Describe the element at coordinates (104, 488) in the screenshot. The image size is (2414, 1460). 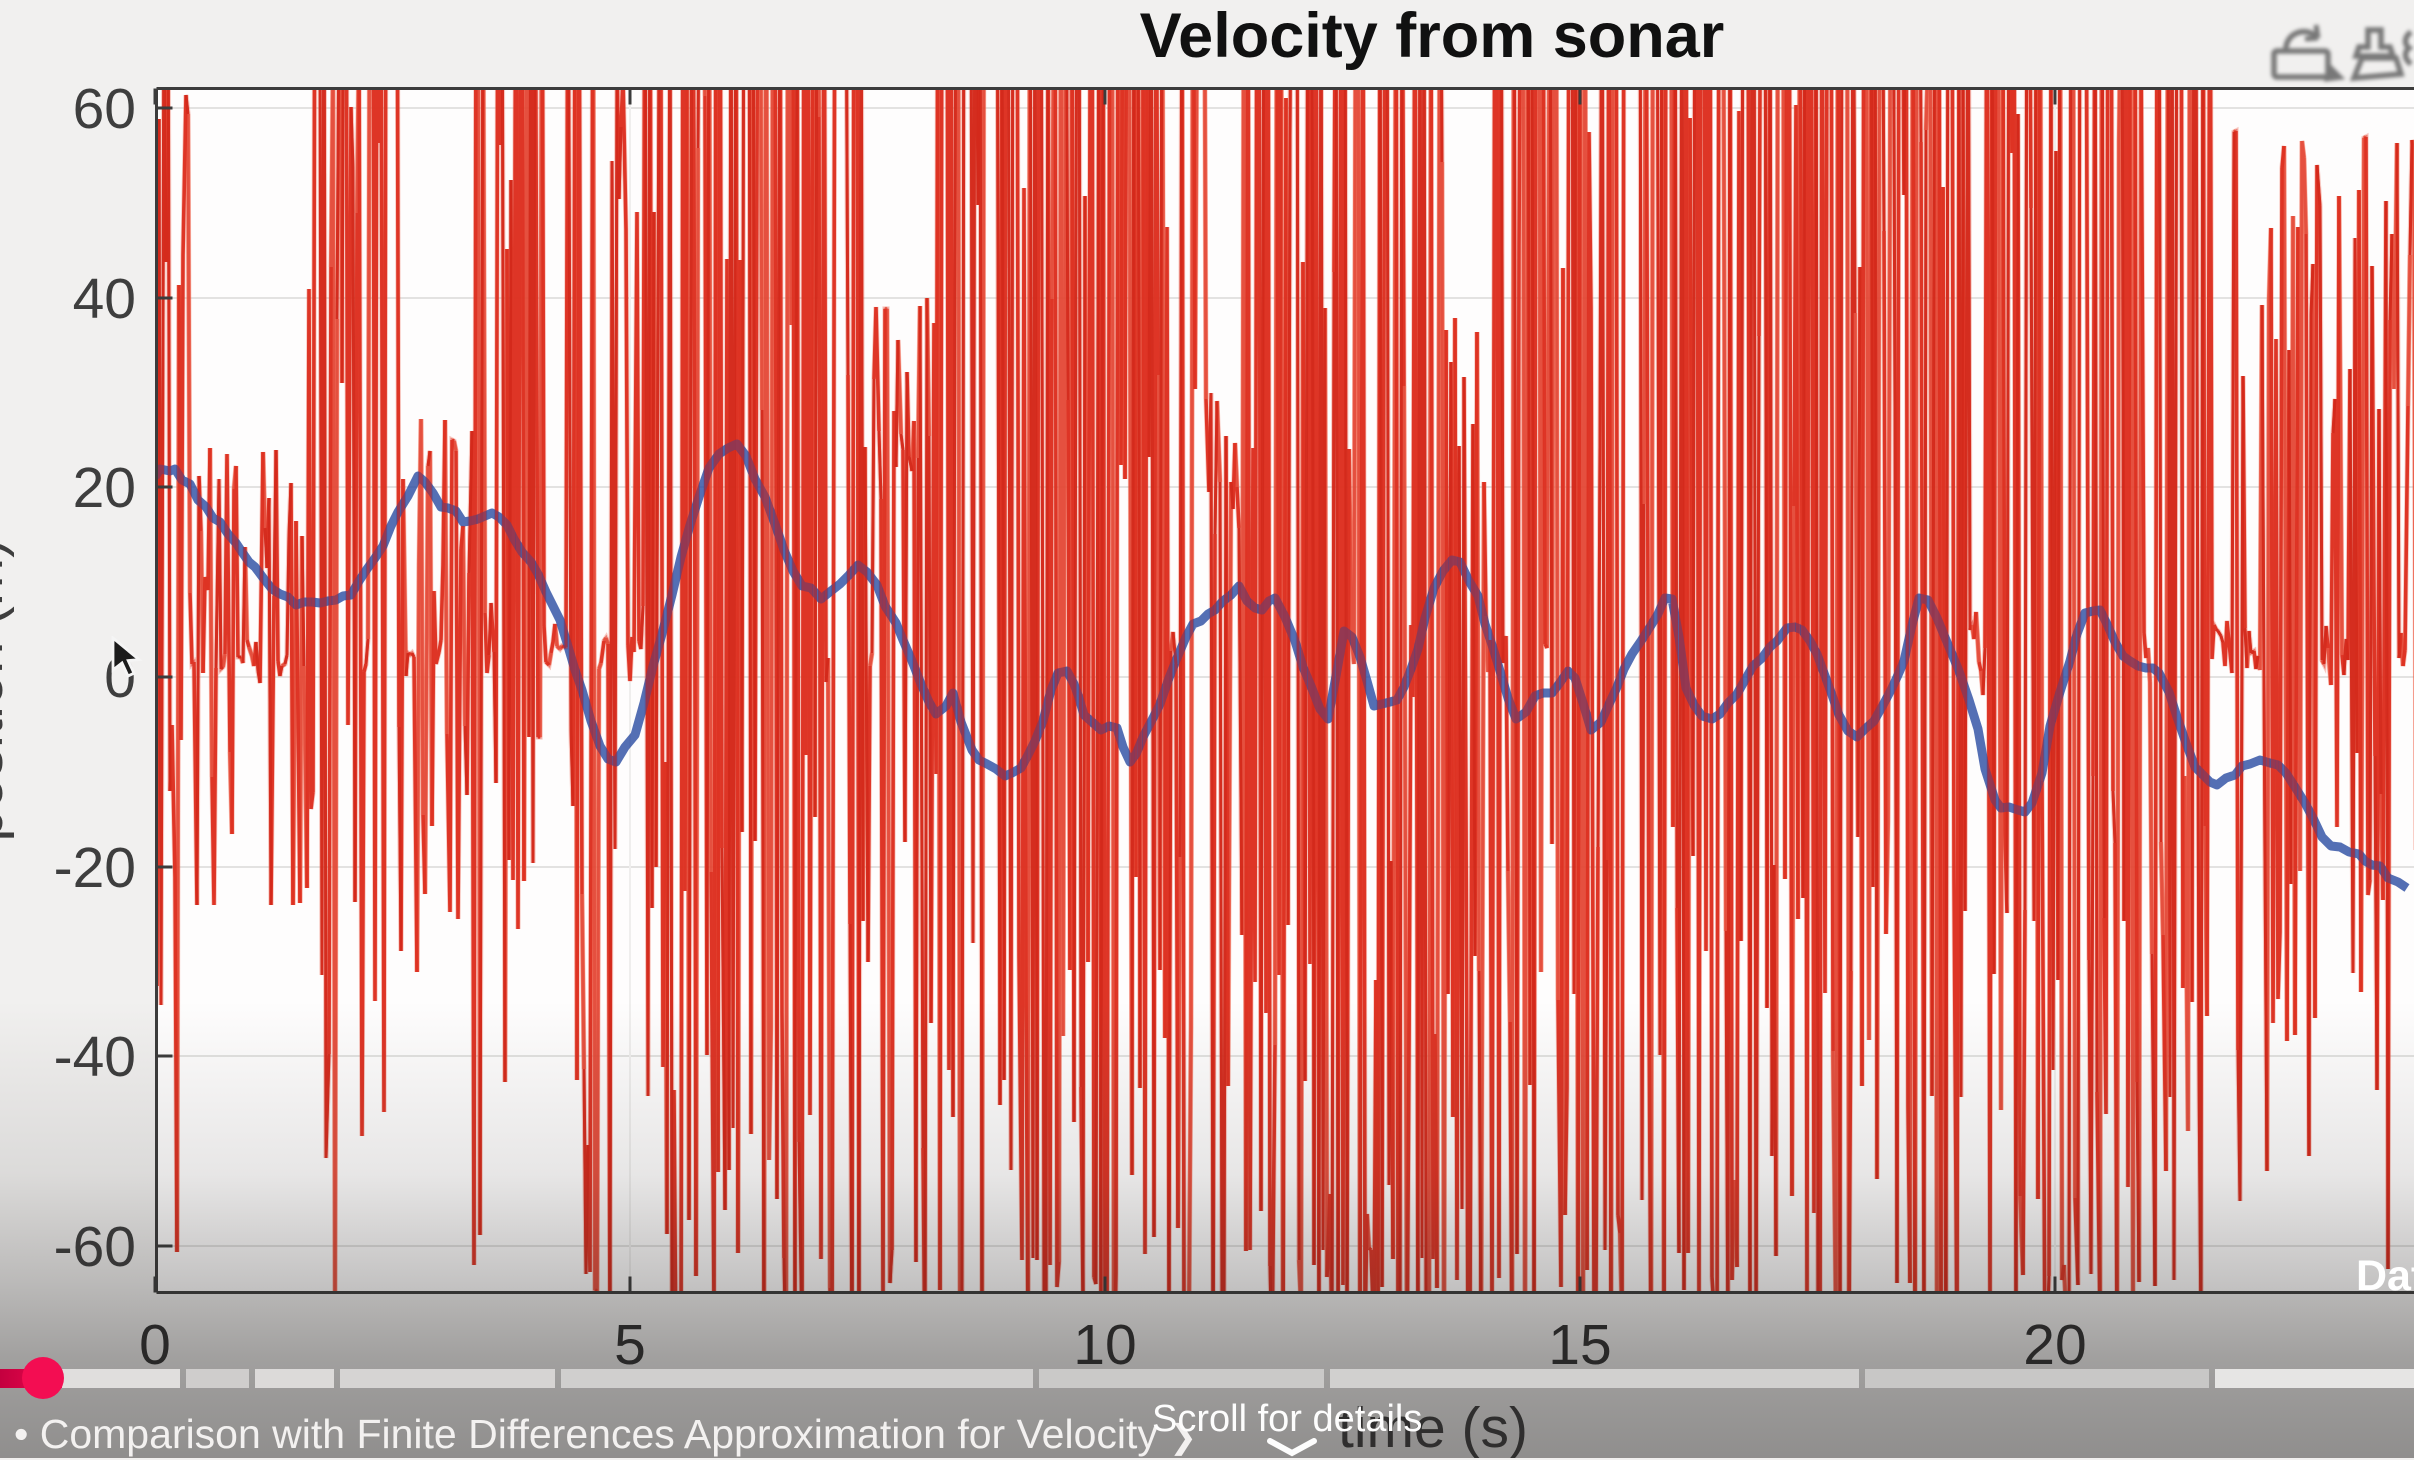
I see `svg-text: 20` at that location.